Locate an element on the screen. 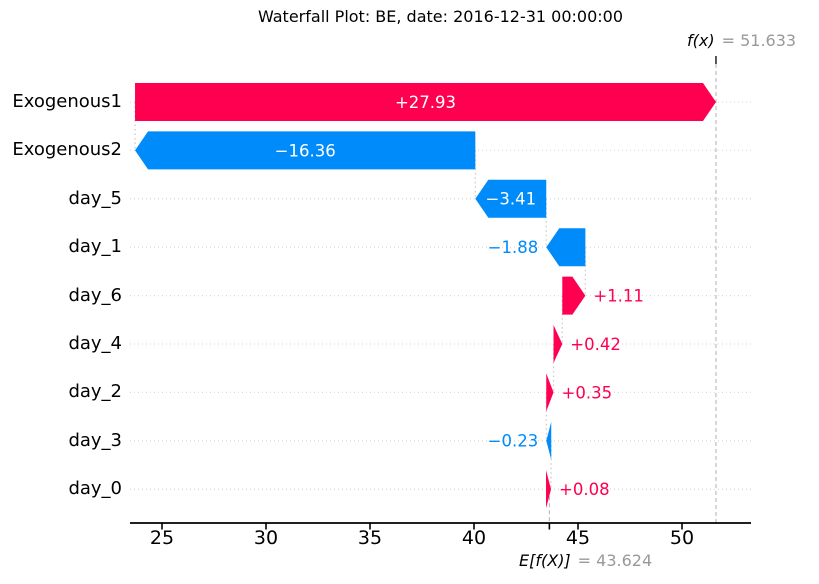 This screenshot has width=819, height=584. y-label-day_1: day_1 is located at coordinates (95, 247).